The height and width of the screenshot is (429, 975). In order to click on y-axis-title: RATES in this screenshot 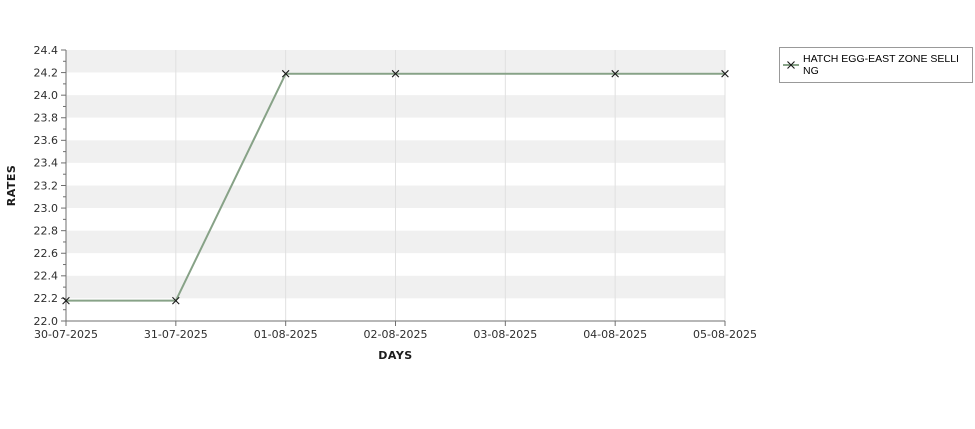, I will do `click(11, 186)`.